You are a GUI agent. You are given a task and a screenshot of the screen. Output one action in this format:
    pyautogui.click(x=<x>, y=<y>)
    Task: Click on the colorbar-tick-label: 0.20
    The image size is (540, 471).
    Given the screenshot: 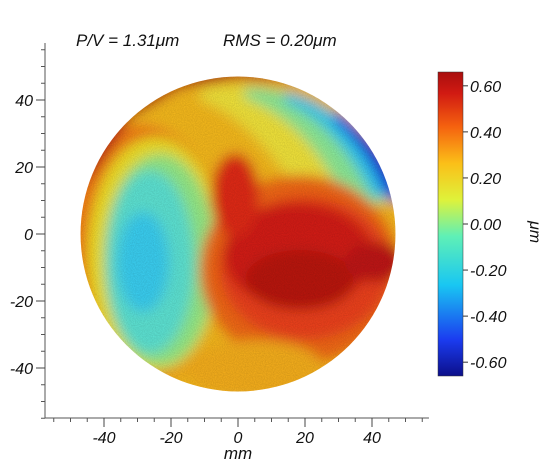 What is the action you would take?
    pyautogui.click(x=485, y=179)
    